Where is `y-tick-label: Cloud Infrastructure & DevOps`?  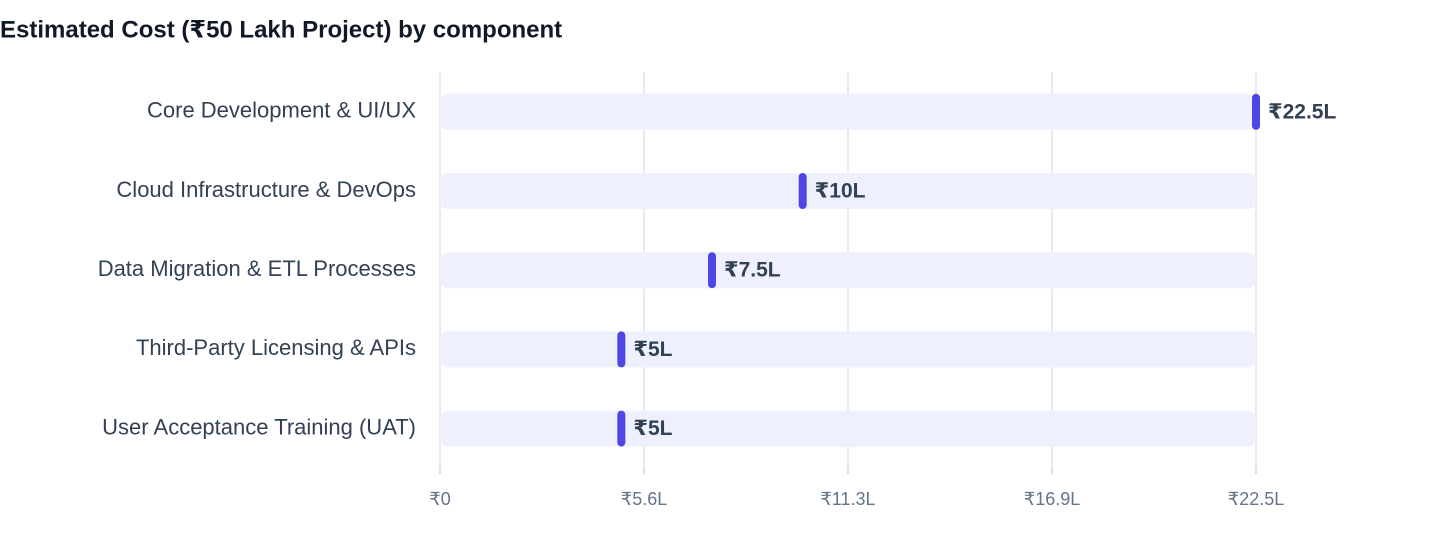
y-tick-label: Cloud Infrastructure & DevOps is located at coordinates (266, 189).